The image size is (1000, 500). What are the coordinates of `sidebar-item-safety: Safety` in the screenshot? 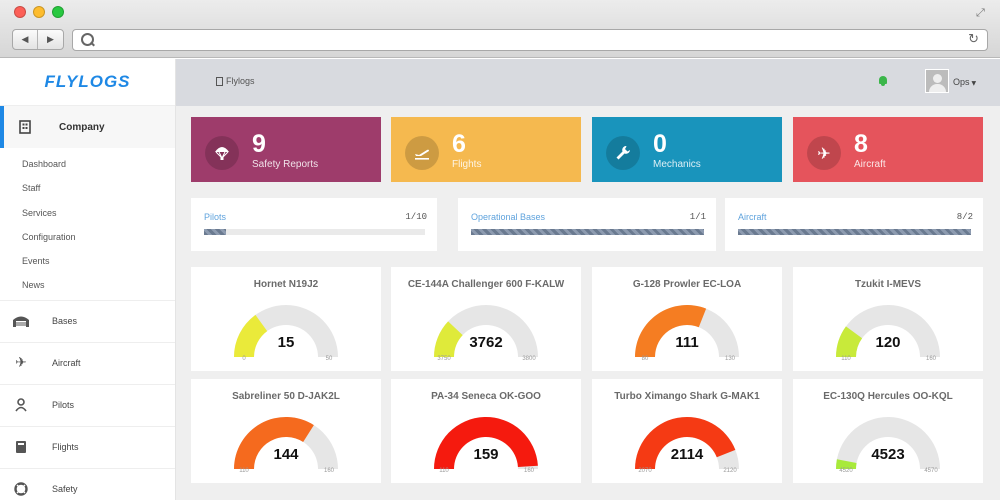 It's located at (87, 484).